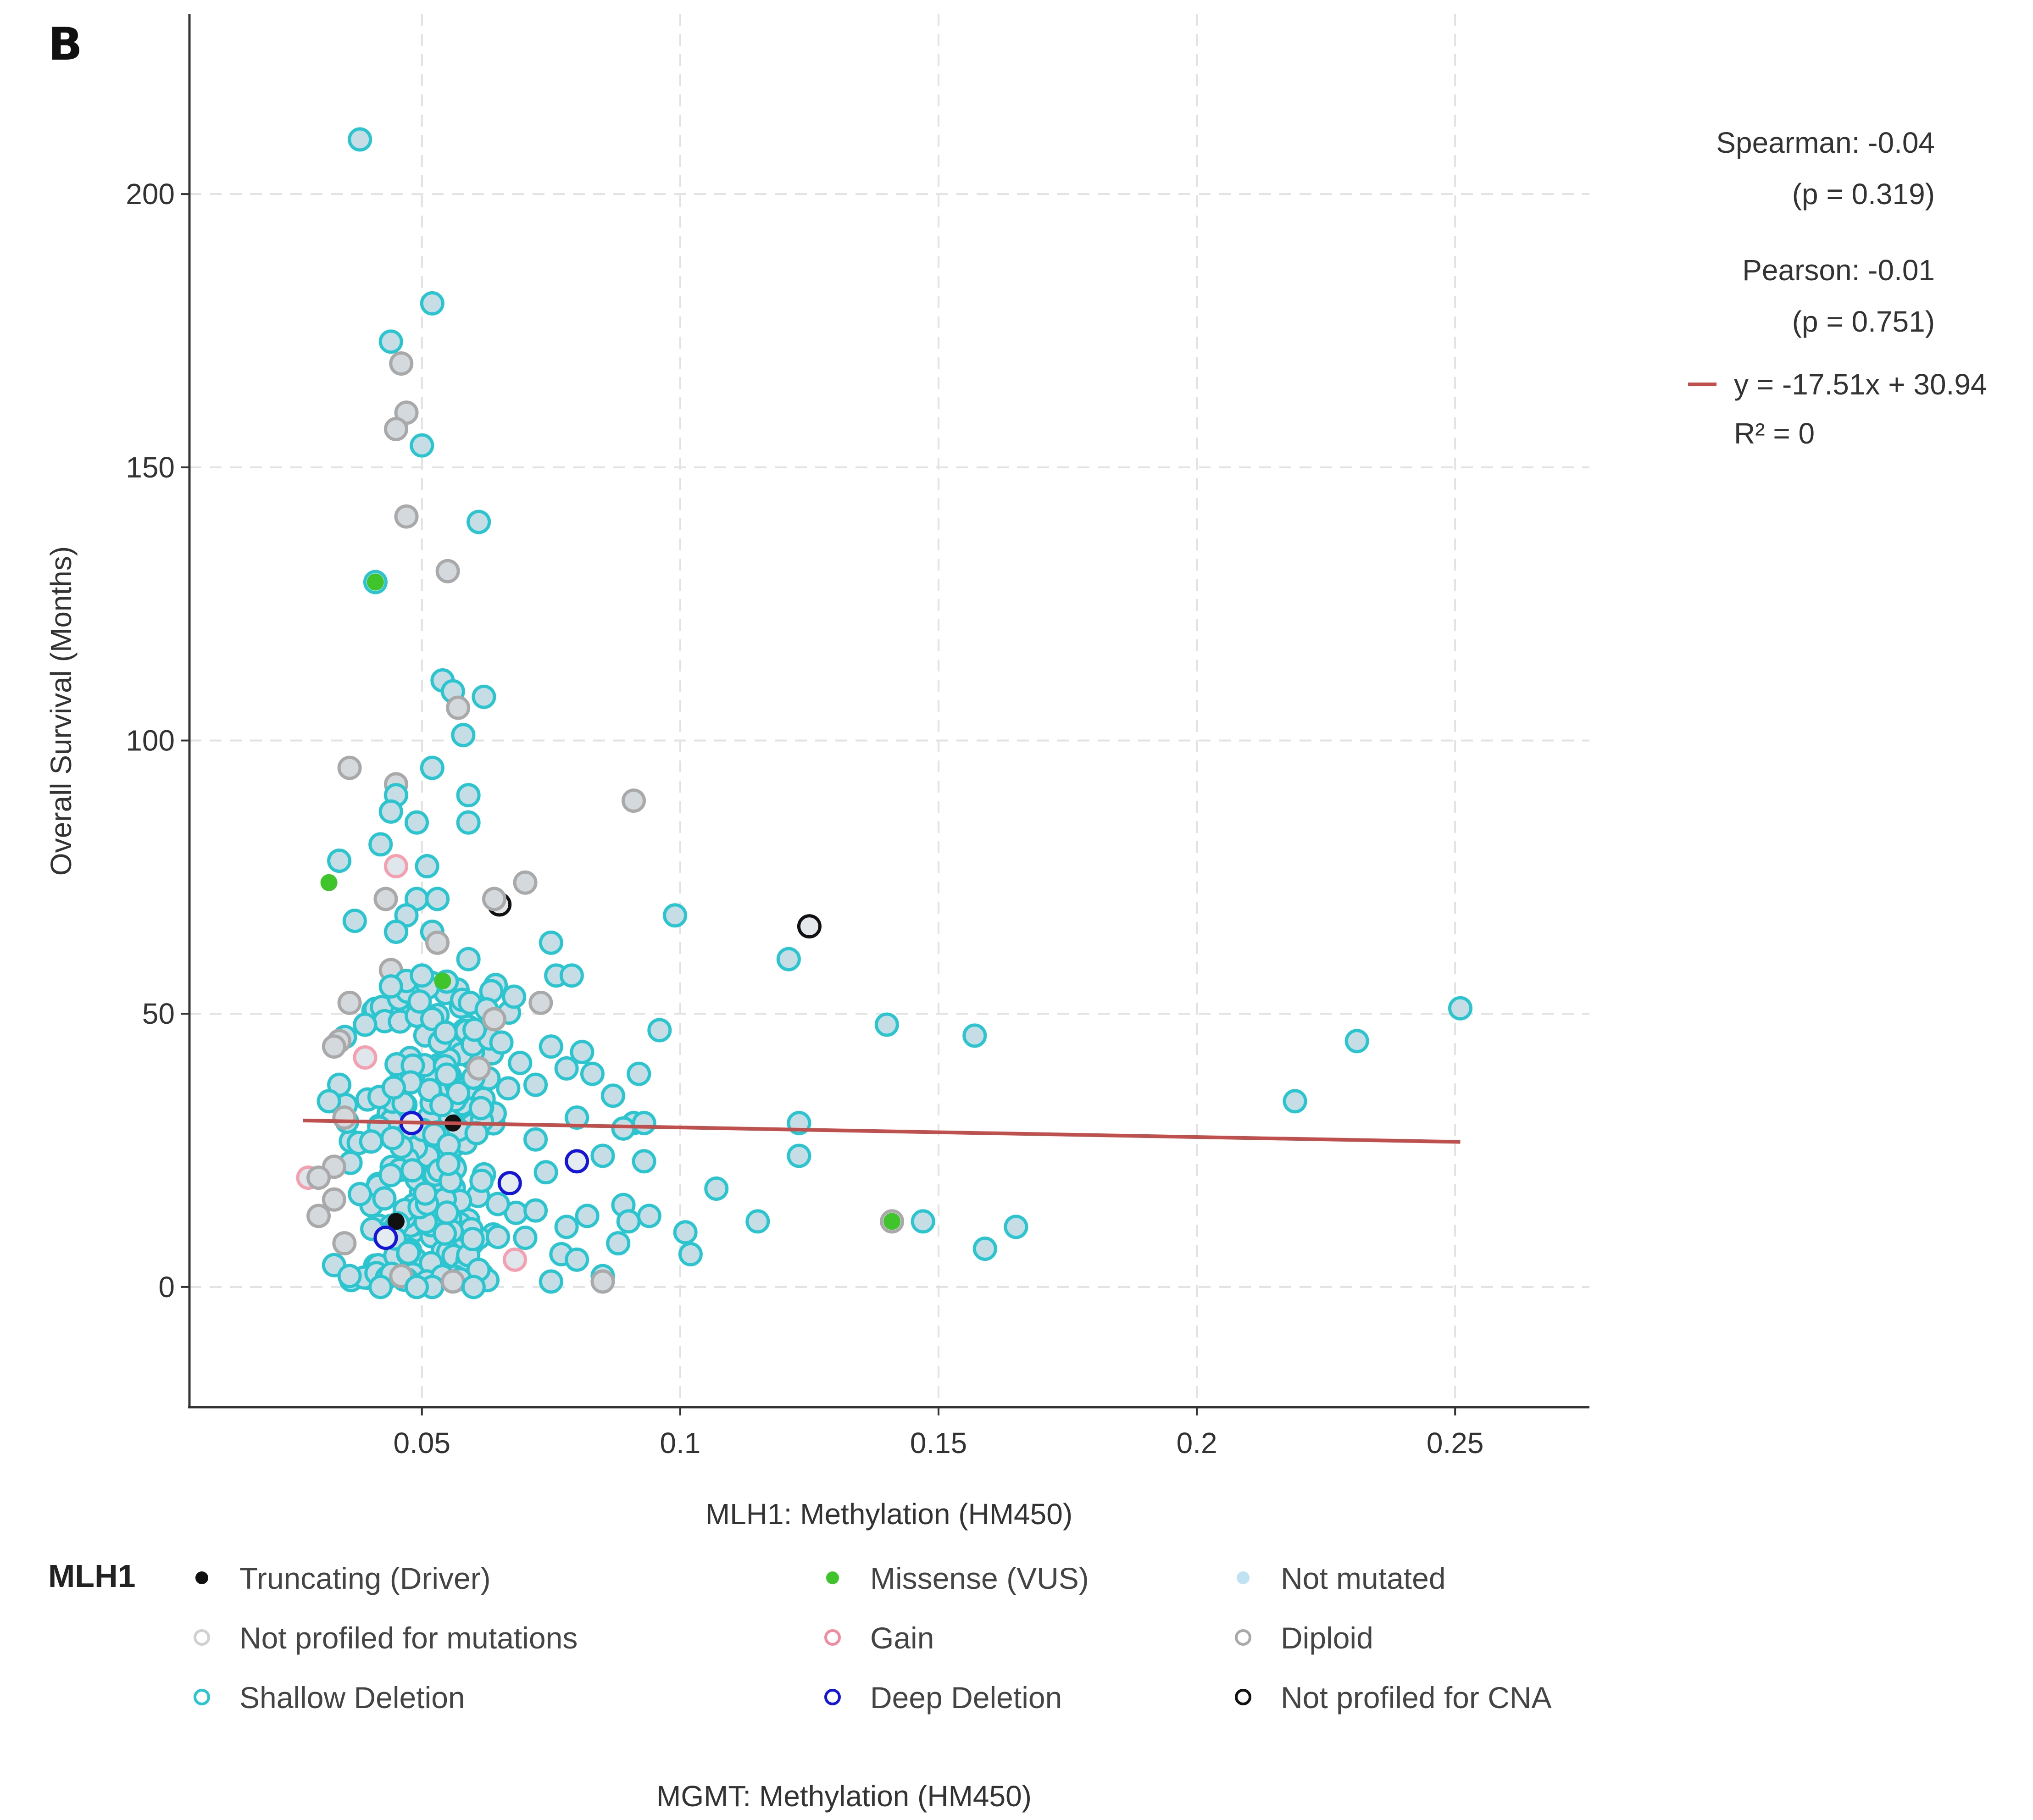 The height and width of the screenshot is (1820, 2033). What do you see at coordinates (902, 1638) in the screenshot?
I see `legend-label: Gain` at bounding box center [902, 1638].